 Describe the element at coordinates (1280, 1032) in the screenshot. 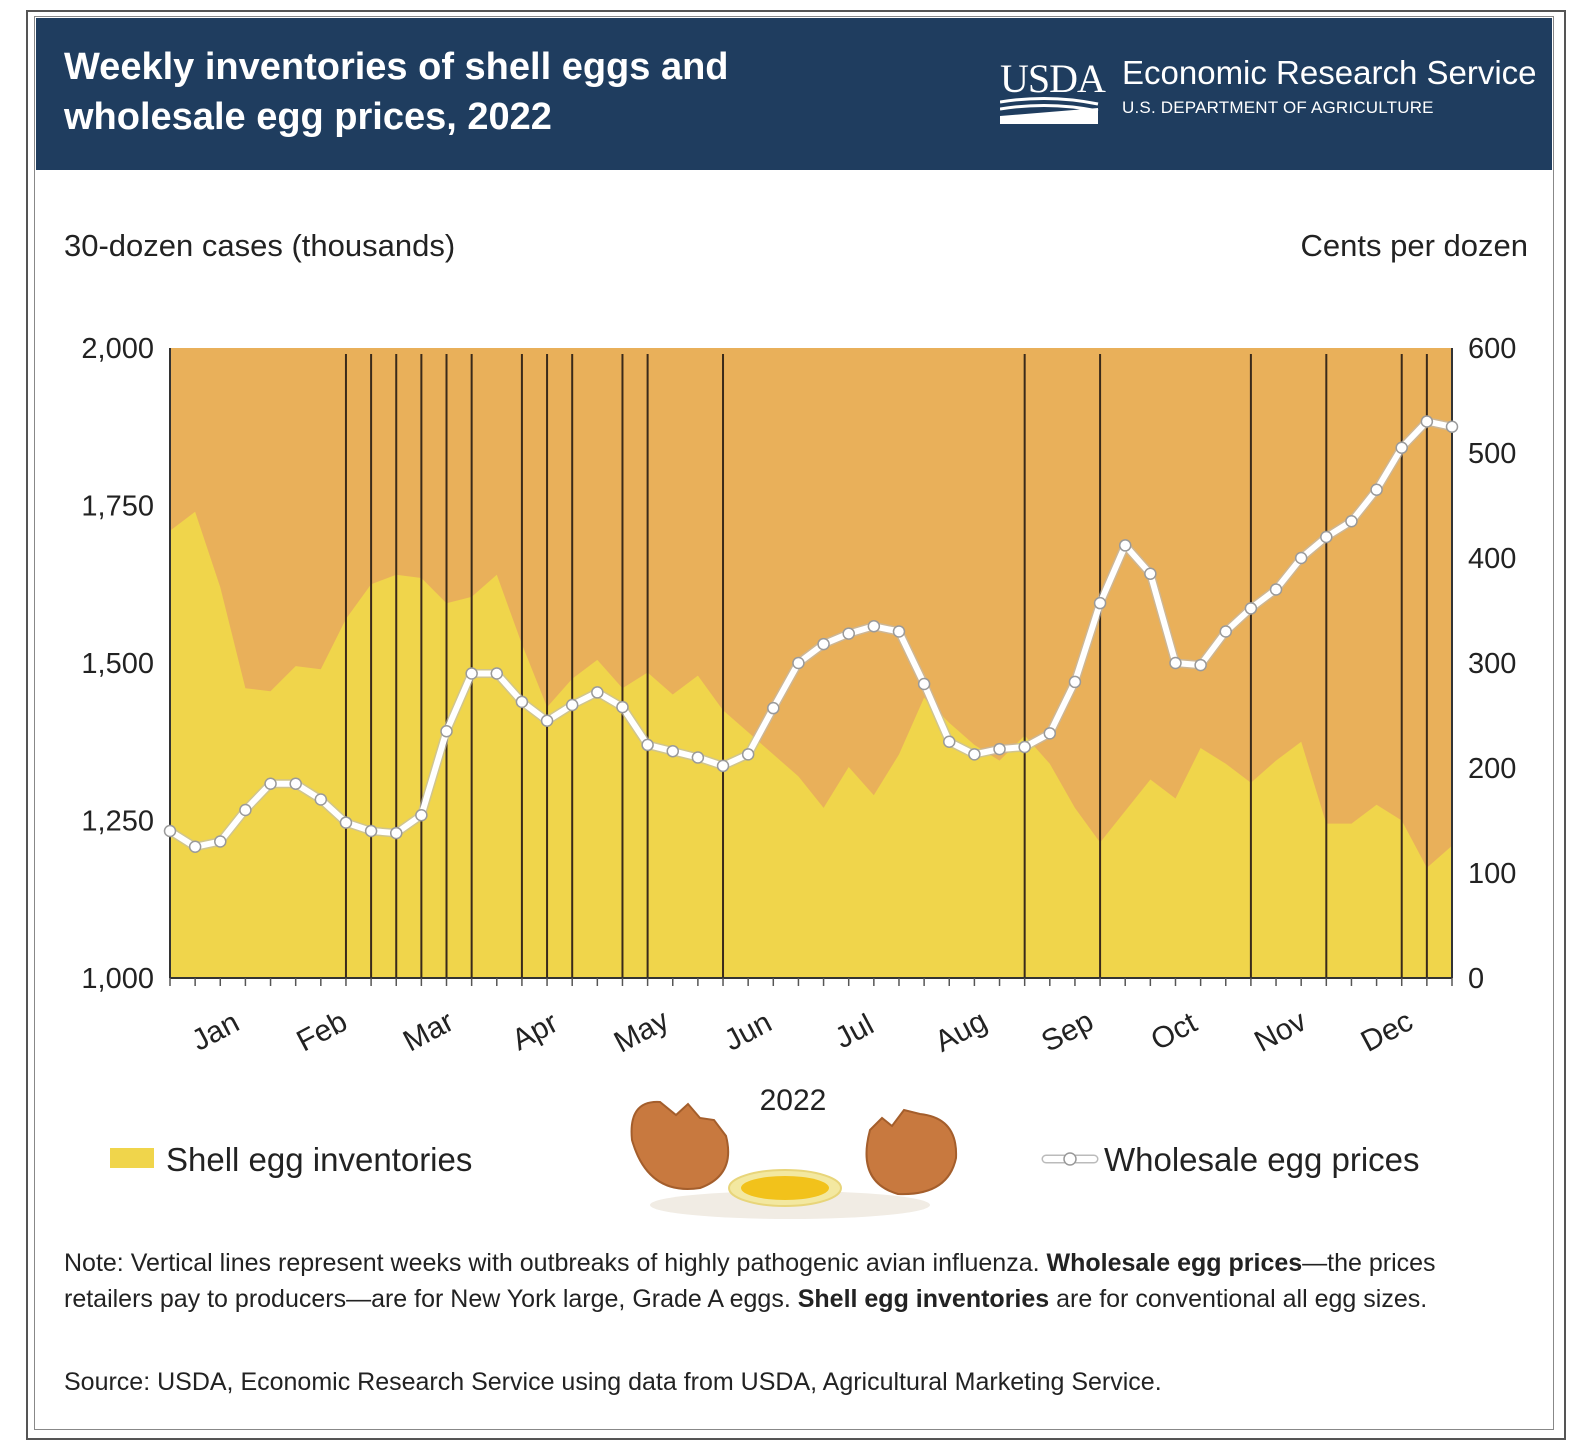

I see `month-label: Nov` at that location.